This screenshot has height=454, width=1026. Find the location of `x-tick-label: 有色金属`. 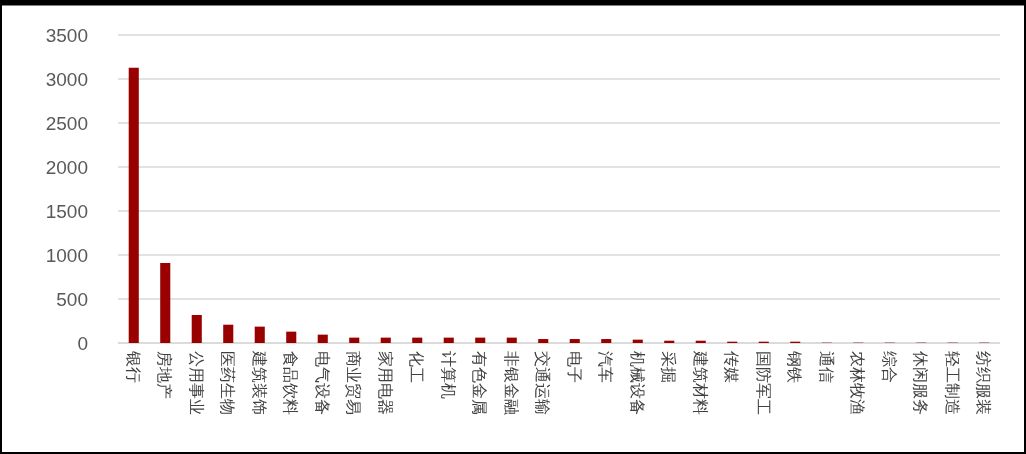

x-tick-label: 有色金属 is located at coordinates (480, 383).